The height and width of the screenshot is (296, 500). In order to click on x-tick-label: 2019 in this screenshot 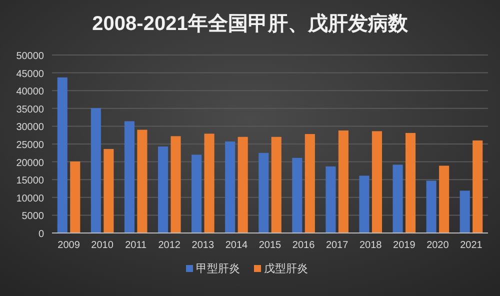, I will do `click(404, 245)`.